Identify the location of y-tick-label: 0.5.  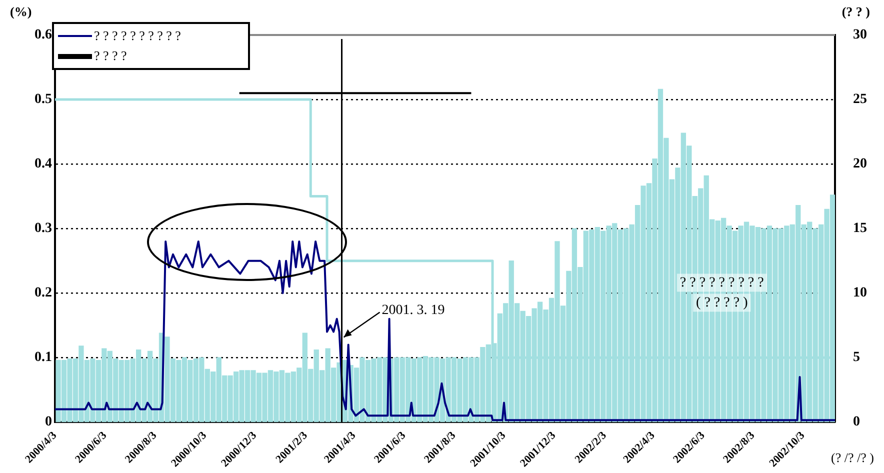
(43, 100).